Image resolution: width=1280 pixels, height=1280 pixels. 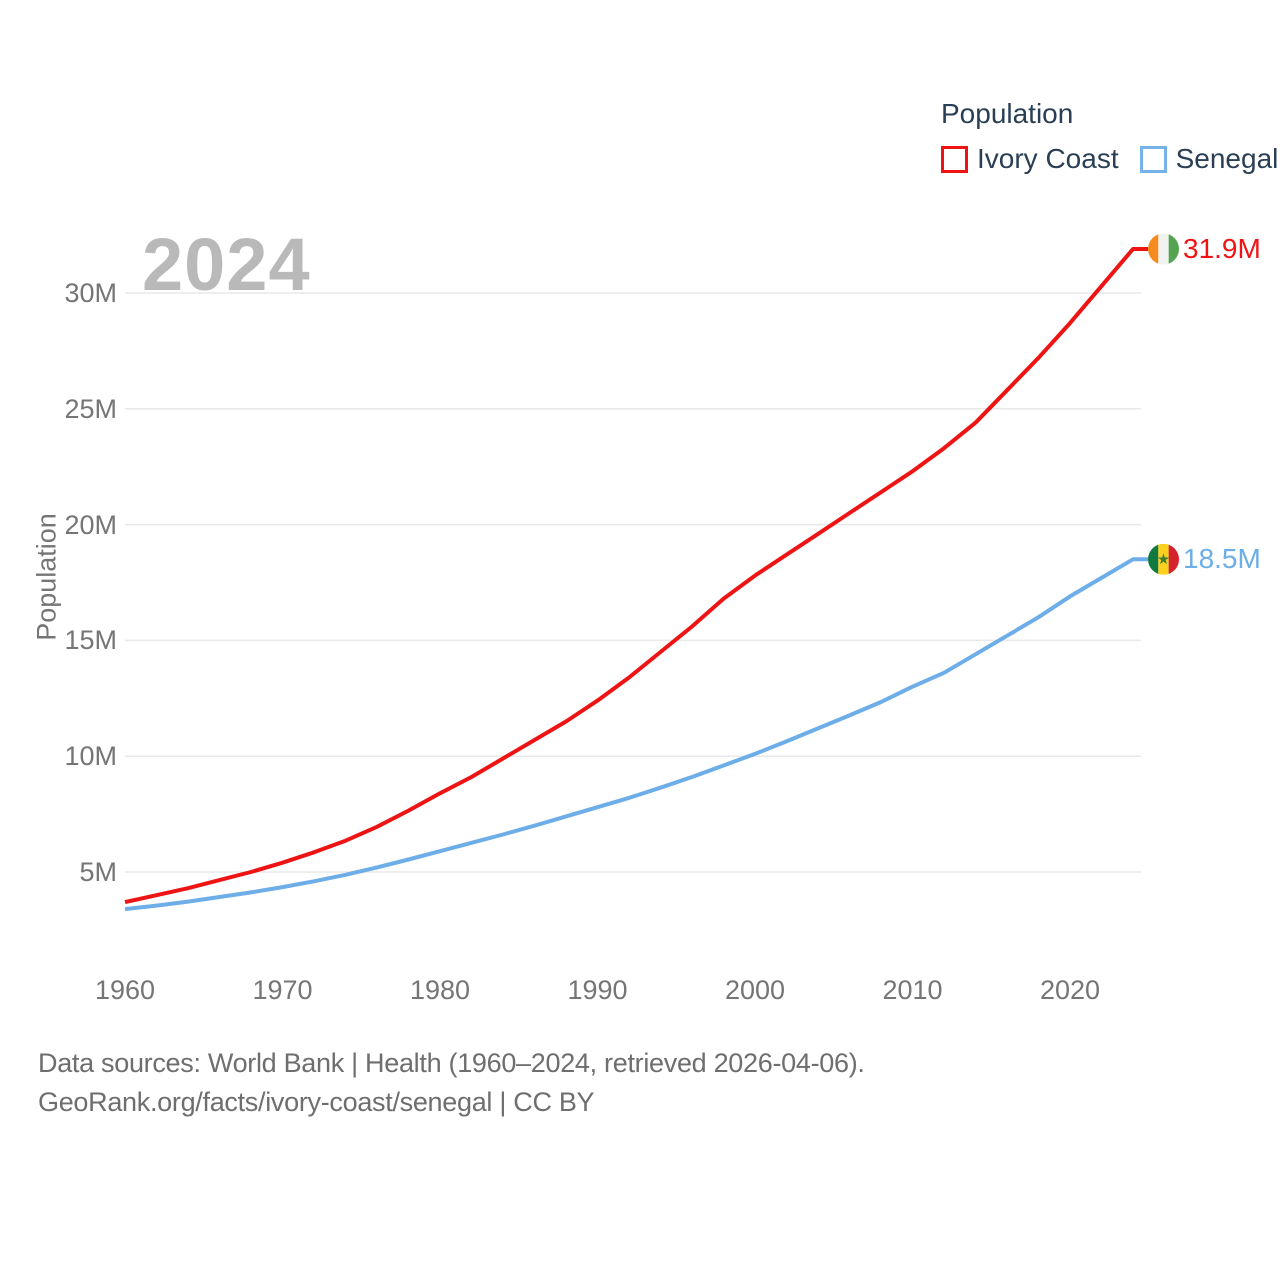 What do you see at coordinates (1222, 559) in the screenshot?
I see `senegal-end-value: 18.5M` at bounding box center [1222, 559].